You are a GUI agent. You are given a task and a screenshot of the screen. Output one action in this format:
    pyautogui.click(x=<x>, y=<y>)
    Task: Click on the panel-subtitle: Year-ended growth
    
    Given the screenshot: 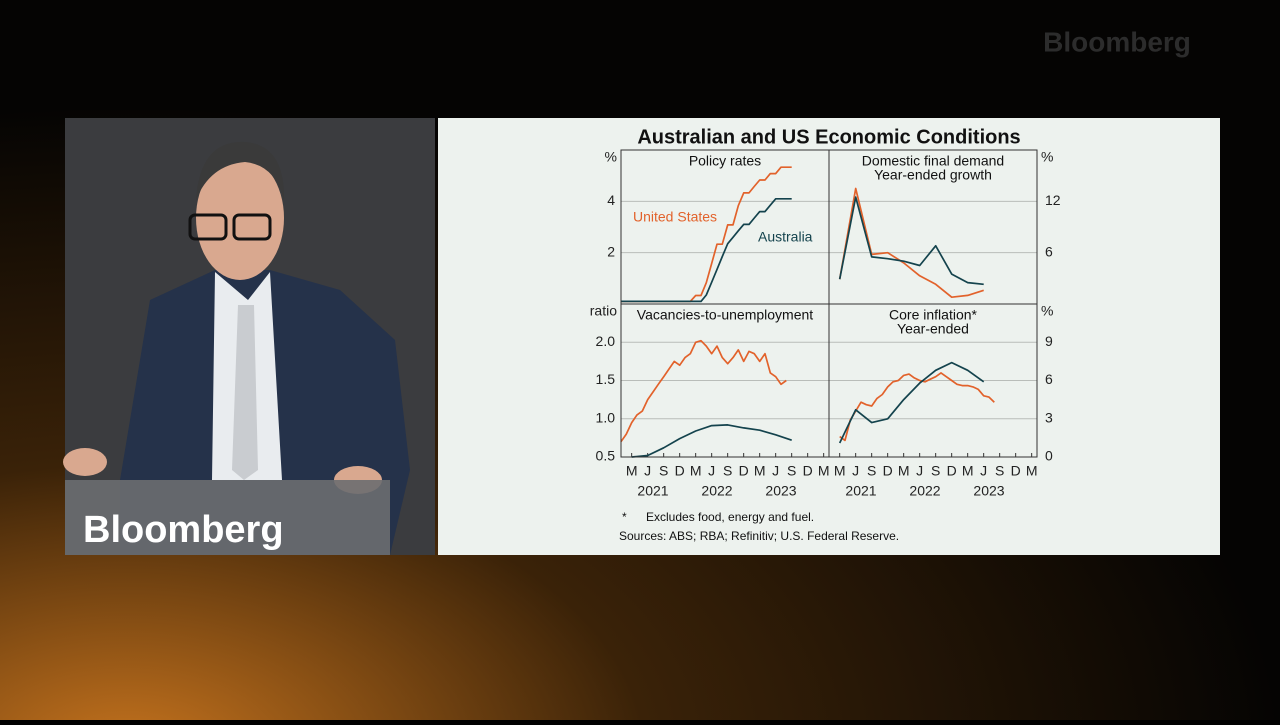 What is the action you would take?
    pyautogui.click(x=933, y=175)
    